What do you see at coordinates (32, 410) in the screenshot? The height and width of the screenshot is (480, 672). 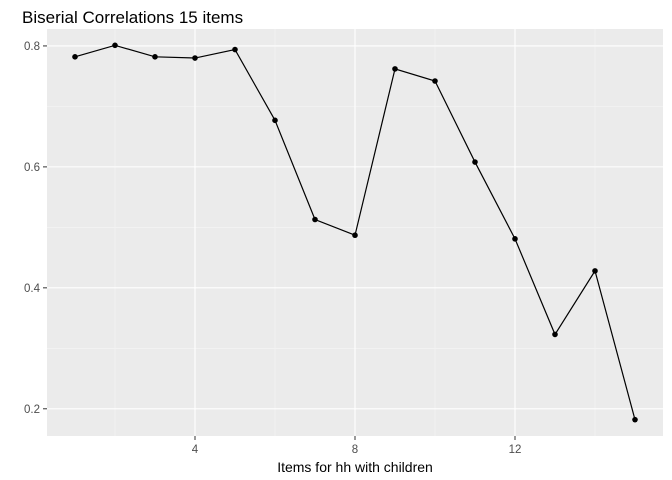 I see `y-tick-label: 0.2` at bounding box center [32, 410].